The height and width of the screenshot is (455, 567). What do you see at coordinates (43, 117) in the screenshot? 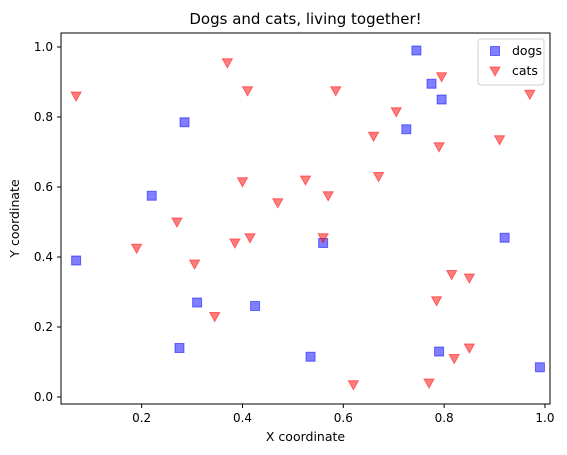
I see `y-tick-label: 0.8` at bounding box center [43, 117].